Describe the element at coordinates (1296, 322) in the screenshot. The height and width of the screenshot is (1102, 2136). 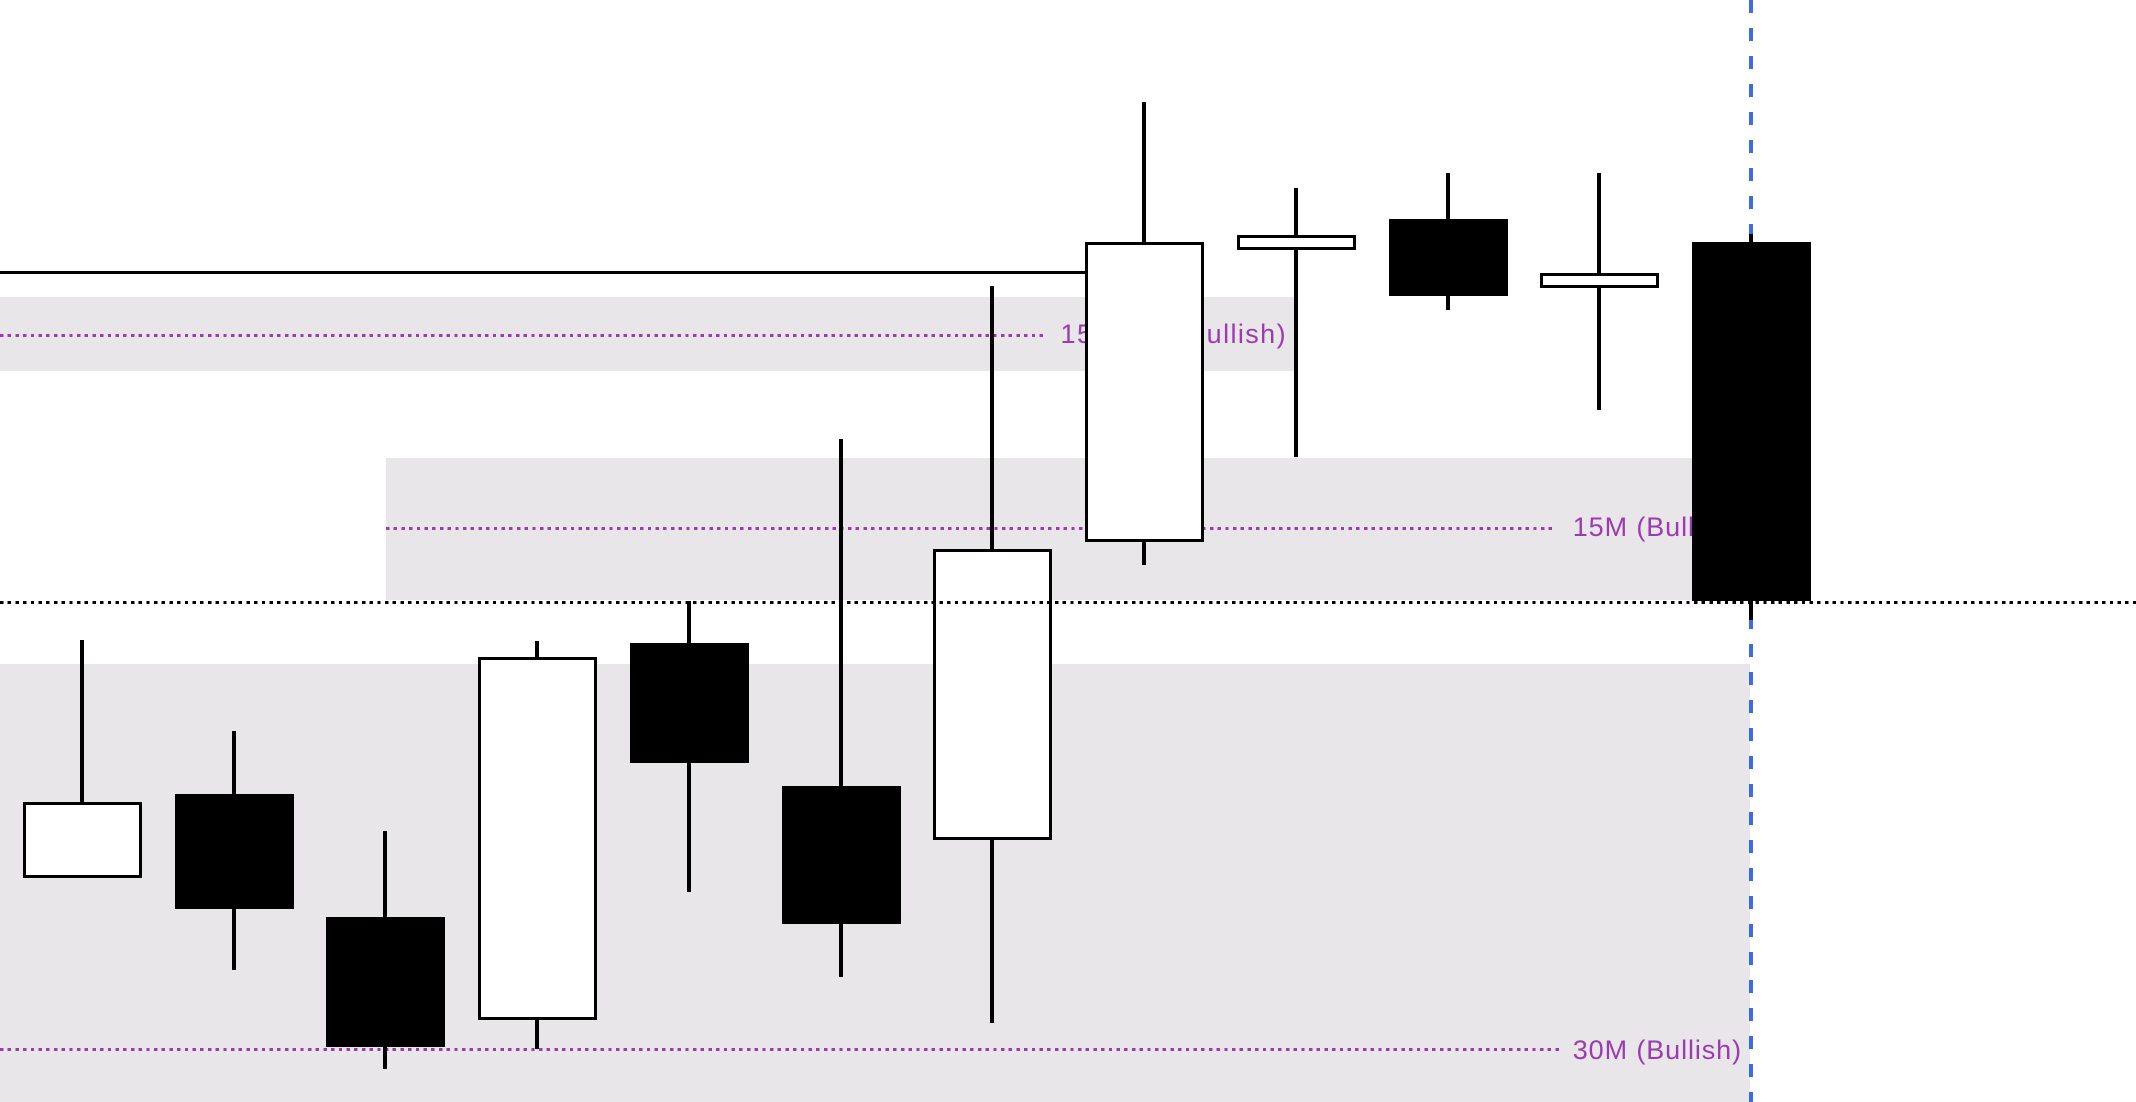
I see `candle-9-wick` at that location.